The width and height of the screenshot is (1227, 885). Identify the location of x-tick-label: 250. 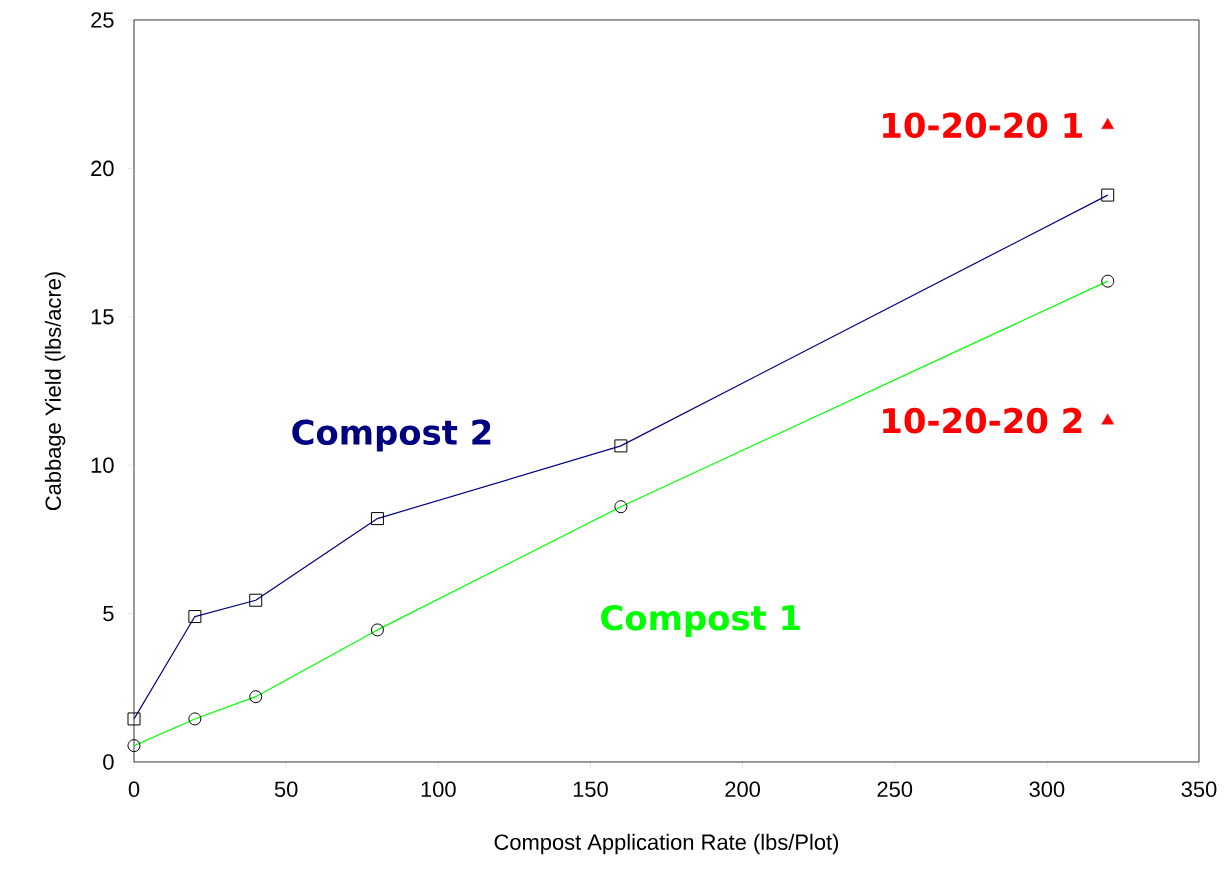
(895, 789).